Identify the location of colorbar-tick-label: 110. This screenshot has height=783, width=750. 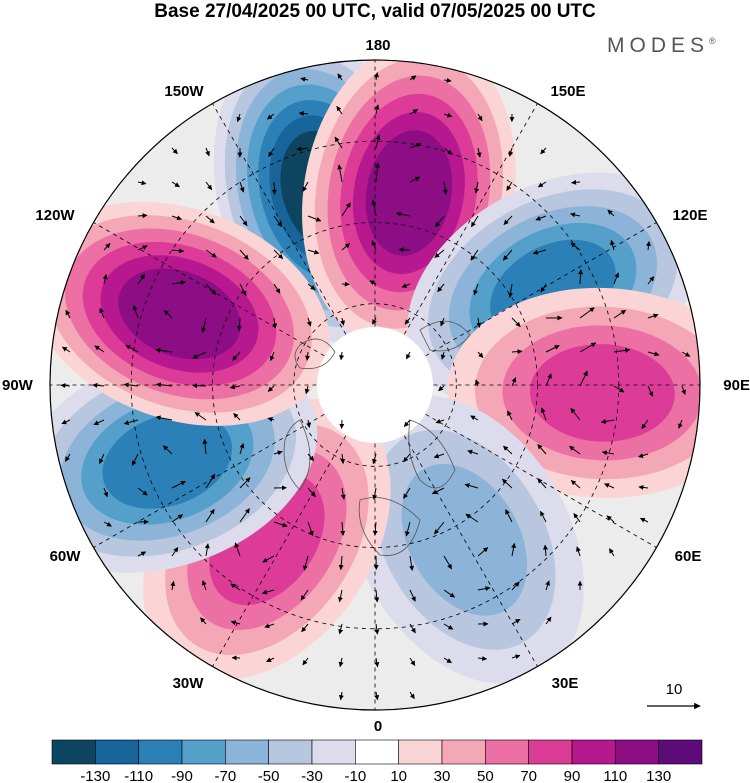
(615, 775).